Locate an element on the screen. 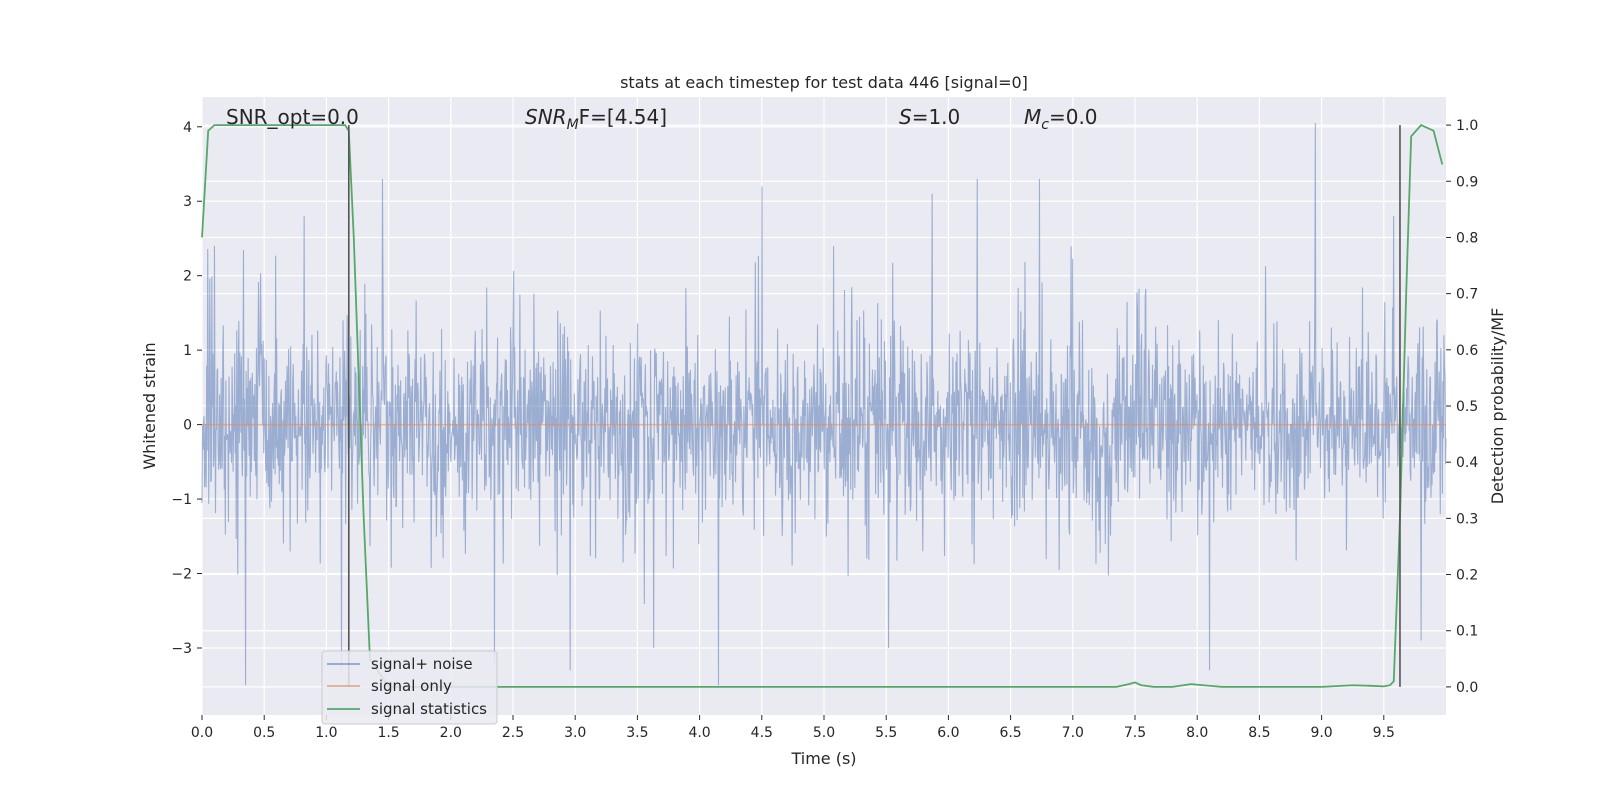  annotation-mc-var: M is located at coordinates (1032, 117).